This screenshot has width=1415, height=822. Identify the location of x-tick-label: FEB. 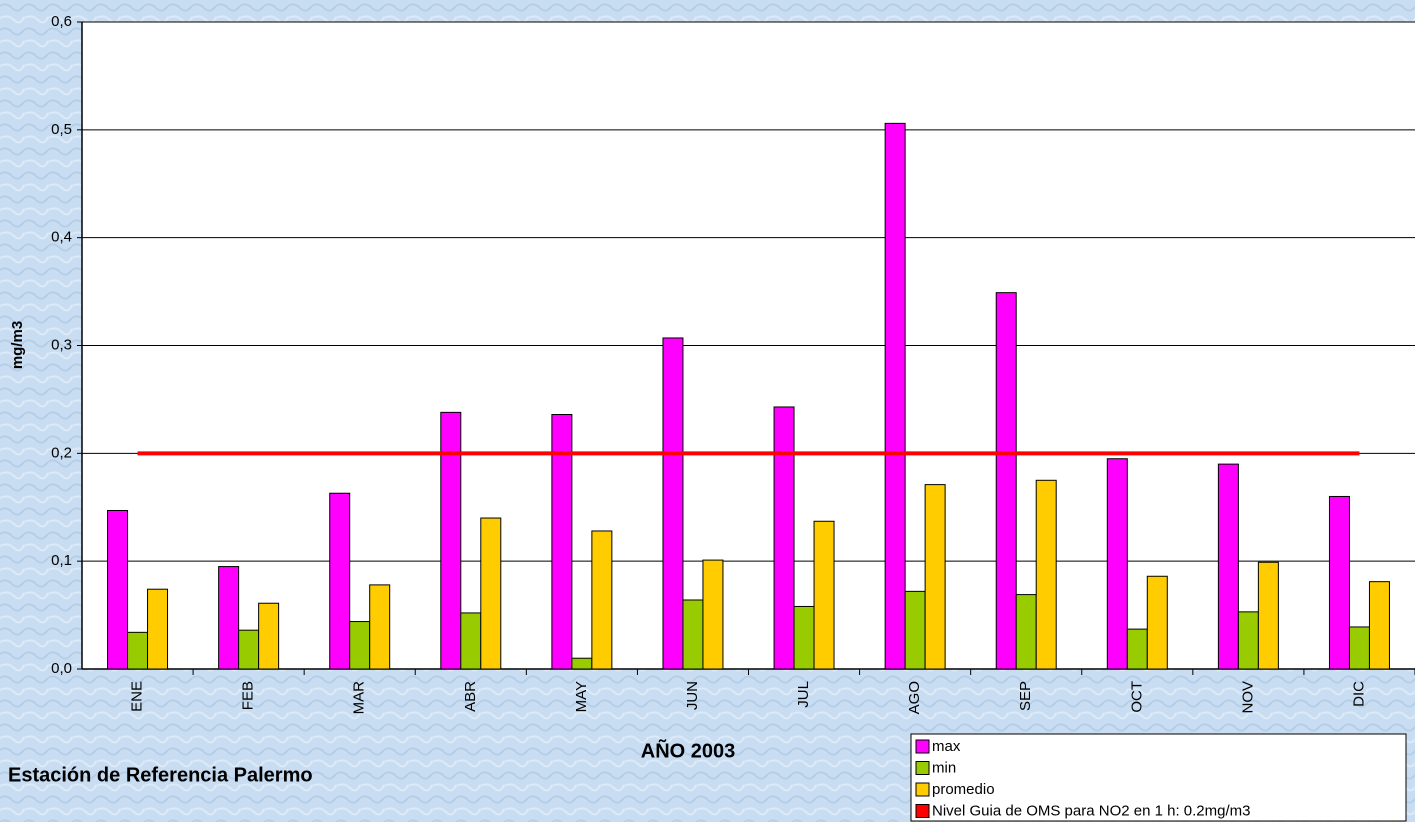
(248, 695).